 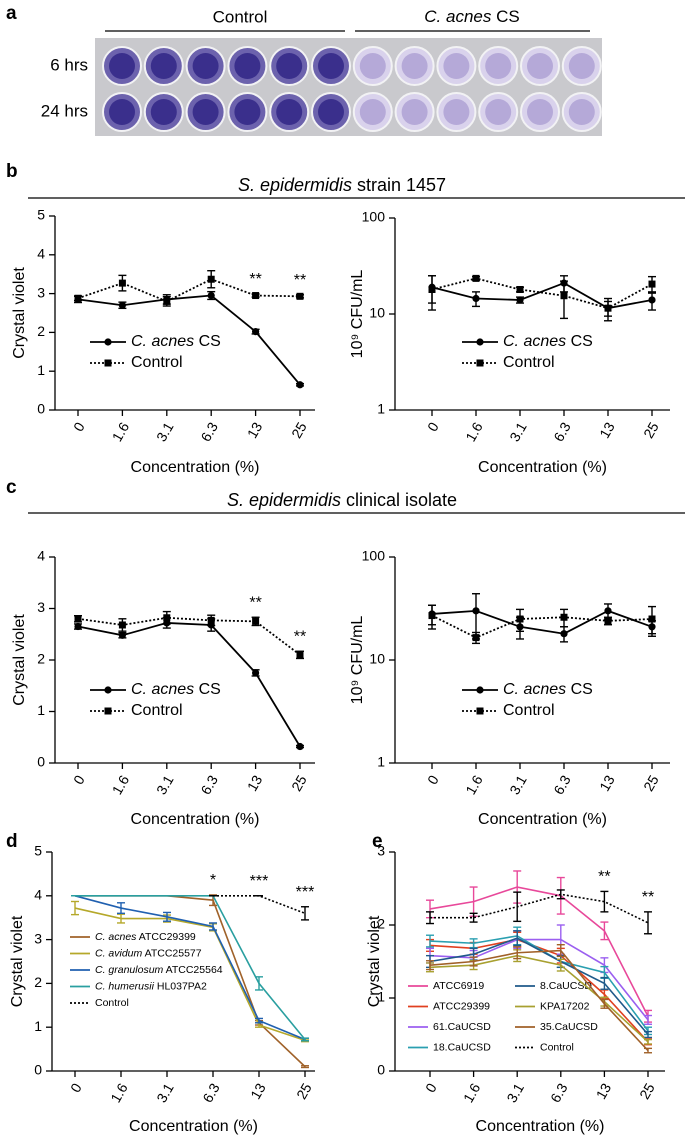 I want to click on x-tick-label: 1.6, so click(x=119, y=1092).